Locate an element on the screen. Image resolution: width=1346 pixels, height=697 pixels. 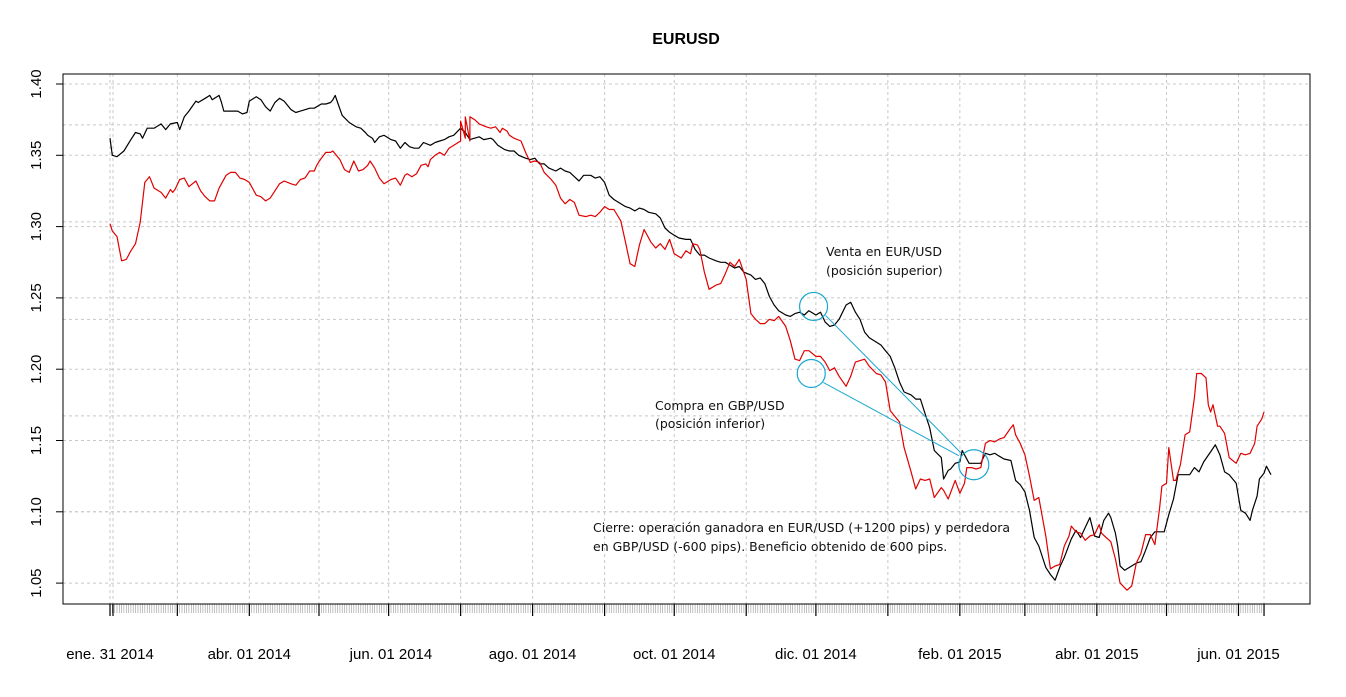
connector-line-gbpusd is located at coordinates (891, 419).